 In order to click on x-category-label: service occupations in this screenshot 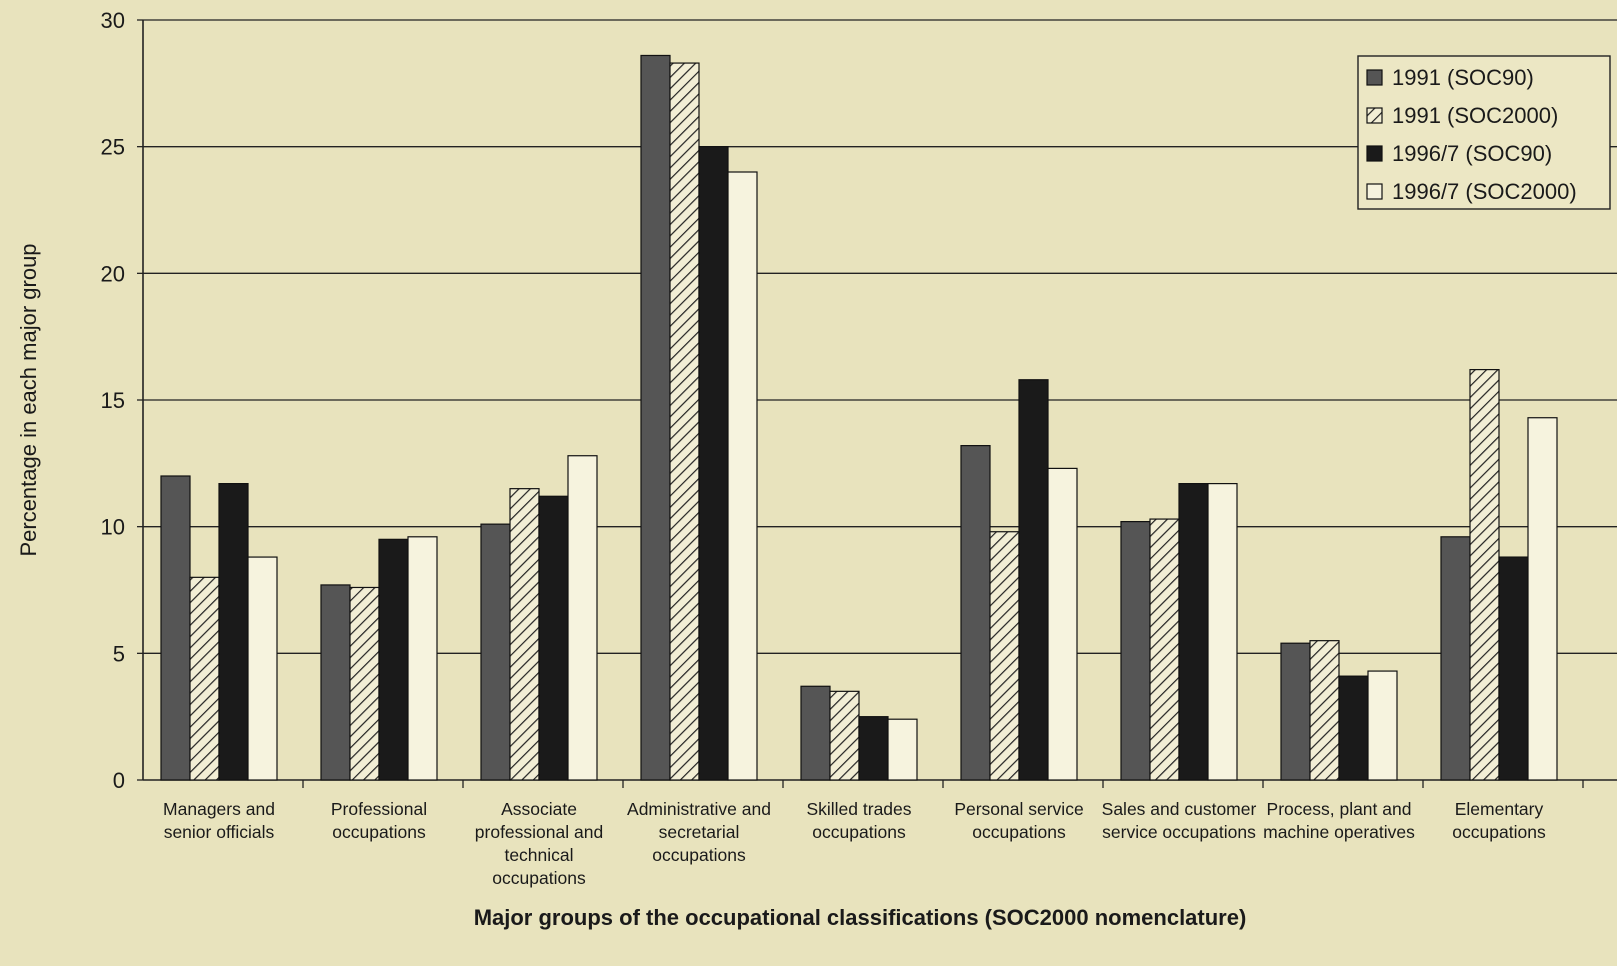, I will do `click(1179, 832)`.